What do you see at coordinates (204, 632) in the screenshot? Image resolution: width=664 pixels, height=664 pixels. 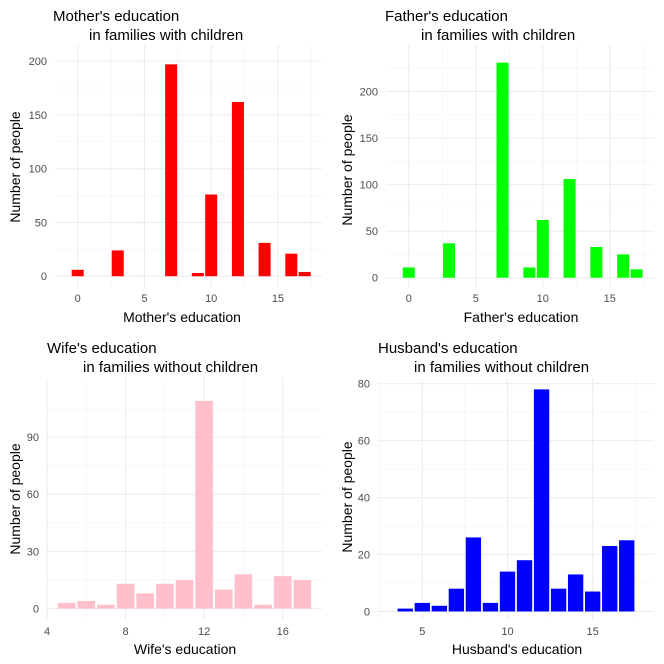 I see `x-tick-label: 12` at bounding box center [204, 632].